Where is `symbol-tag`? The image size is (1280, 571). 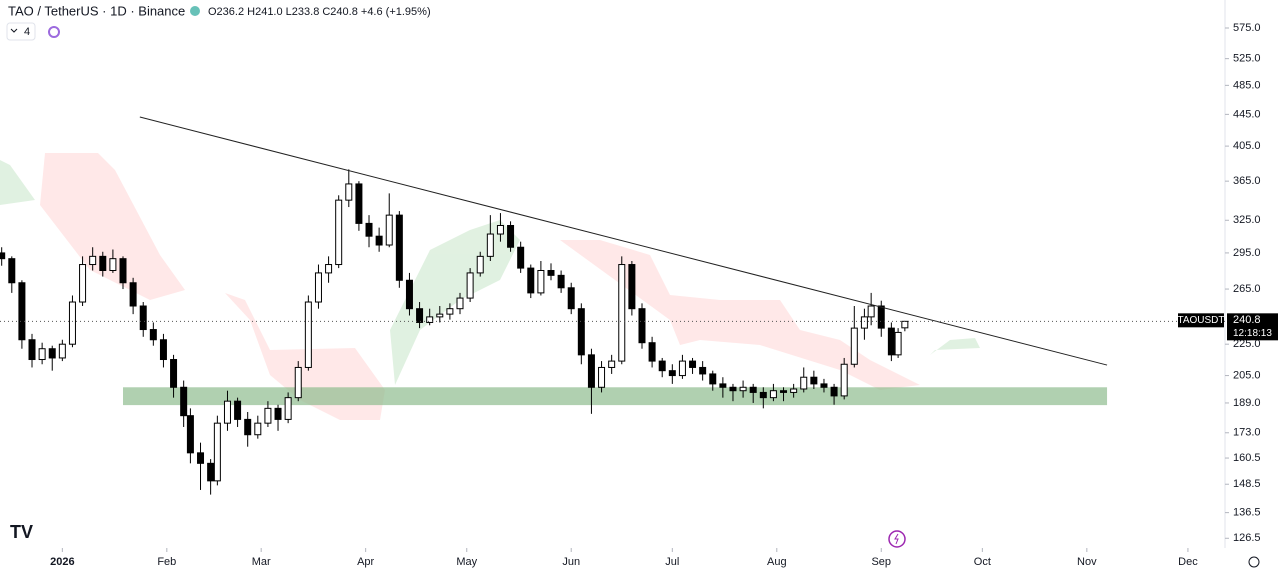 symbol-tag is located at coordinates (1201, 320).